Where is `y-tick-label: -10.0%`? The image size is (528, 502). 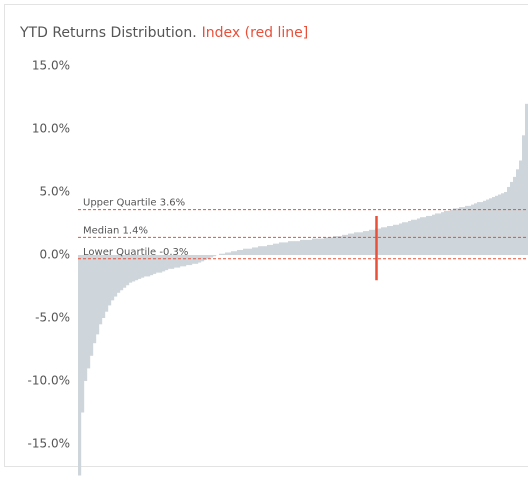 y-tick-label: -10.0% is located at coordinates (49, 381).